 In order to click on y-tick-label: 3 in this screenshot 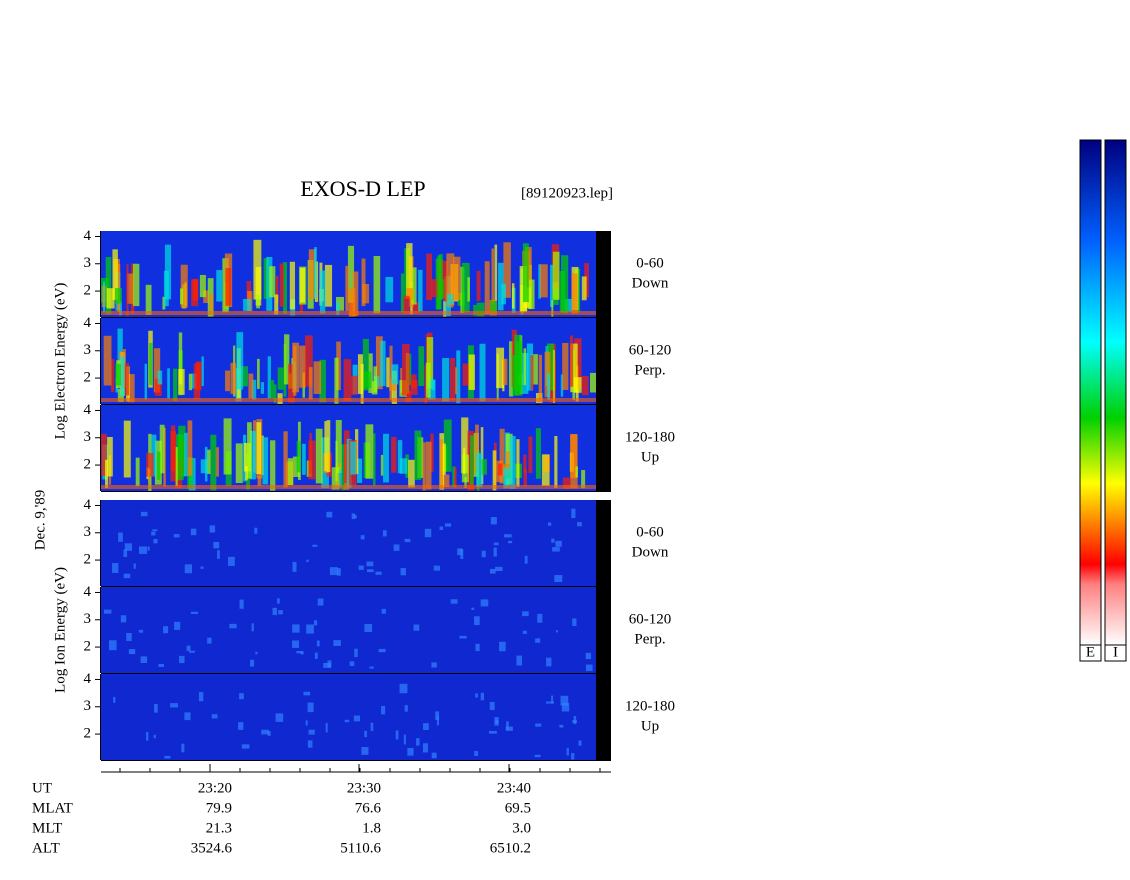, I will do `click(88, 619)`.